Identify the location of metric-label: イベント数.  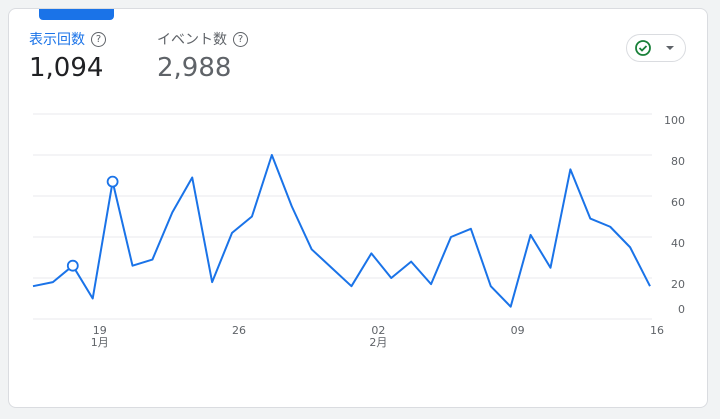
(192, 40).